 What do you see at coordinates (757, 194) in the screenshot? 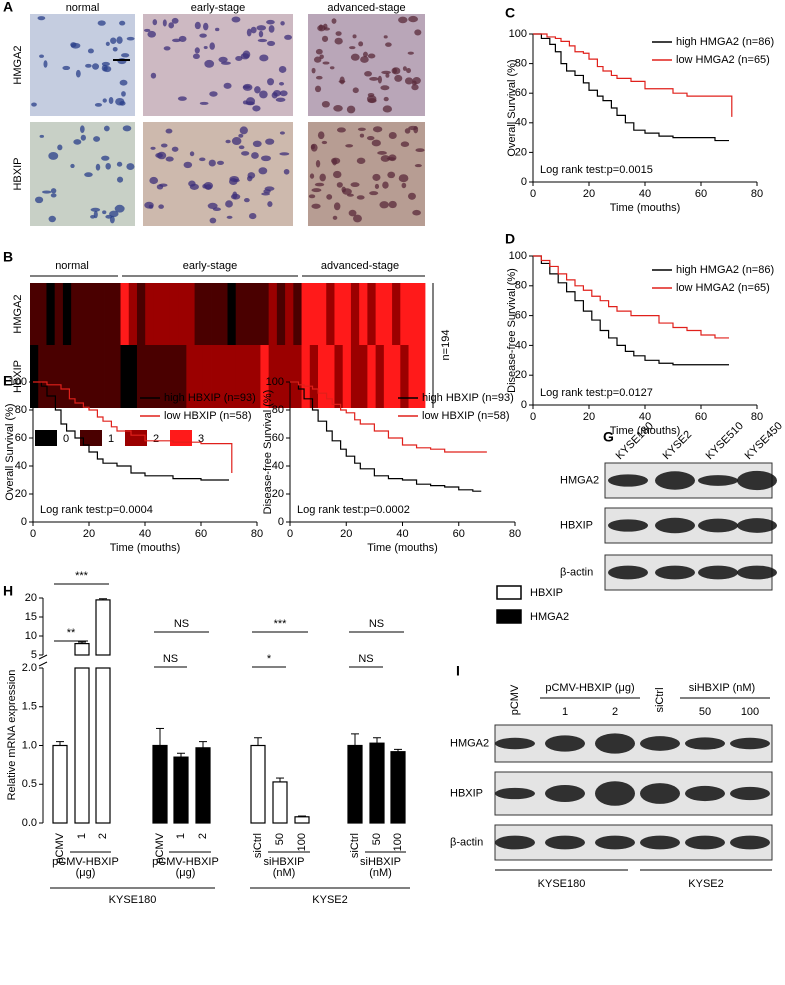
I see `x-tick-label: 80` at bounding box center [757, 194].